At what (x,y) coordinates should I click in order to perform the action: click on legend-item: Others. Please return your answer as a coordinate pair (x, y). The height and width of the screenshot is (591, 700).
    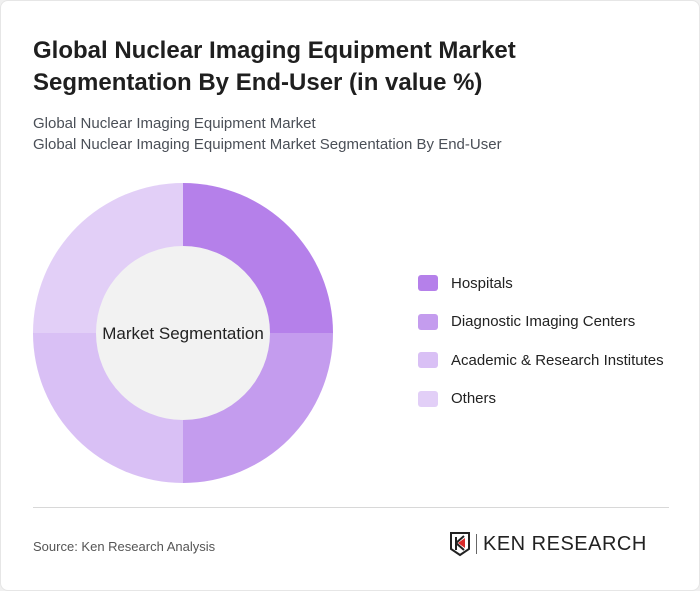
    Looking at the image, I should click on (541, 399).